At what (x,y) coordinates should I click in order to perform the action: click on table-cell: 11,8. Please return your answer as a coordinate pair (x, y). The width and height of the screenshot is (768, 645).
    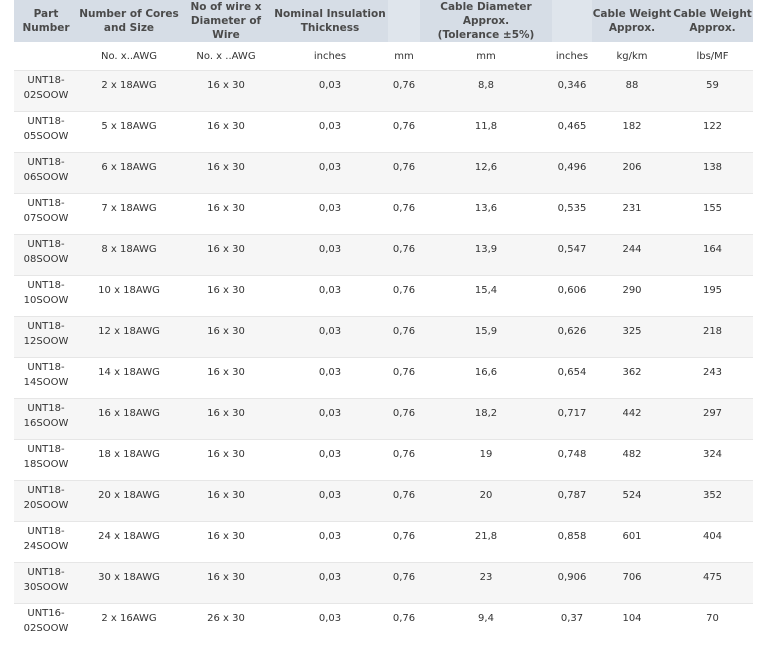
    Looking at the image, I should click on (486, 132).